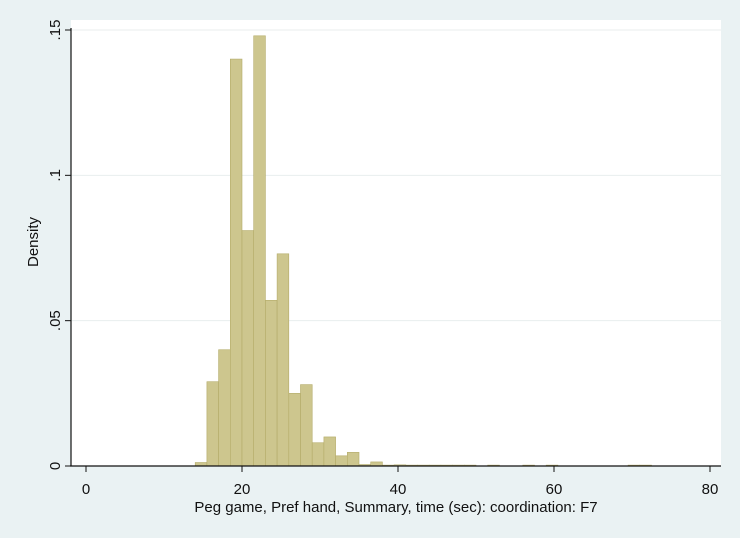  Describe the element at coordinates (55, 175) in the screenshot. I see `y-tick-label: .1` at that location.